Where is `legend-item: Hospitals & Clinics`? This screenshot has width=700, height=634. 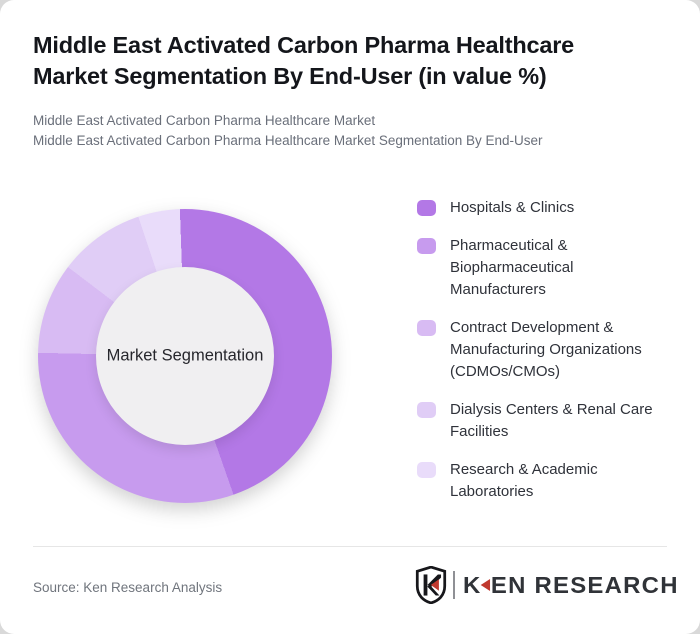
legend-item: Hospitals & Clinics is located at coordinates (543, 208).